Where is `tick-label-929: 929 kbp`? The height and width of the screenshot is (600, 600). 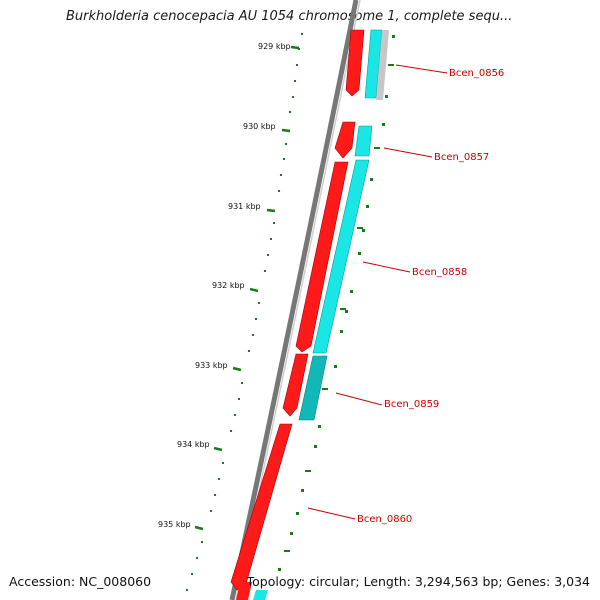 tick-label-929: 929 kbp is located at coordinates (274, 46).